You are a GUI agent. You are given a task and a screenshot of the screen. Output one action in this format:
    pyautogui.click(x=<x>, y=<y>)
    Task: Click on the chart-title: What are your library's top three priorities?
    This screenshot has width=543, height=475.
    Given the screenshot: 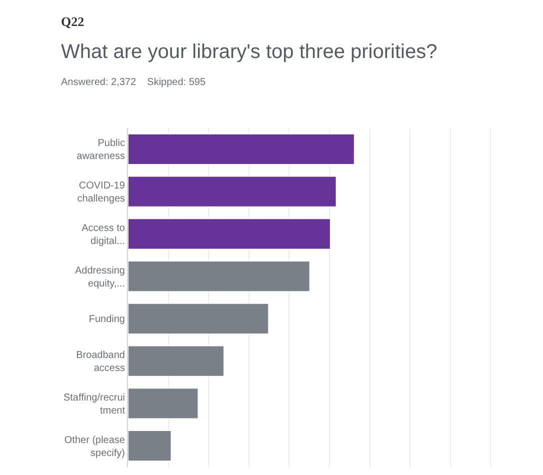 What is the action you would take?
    pyautogui.click(x=249, y=52)
    